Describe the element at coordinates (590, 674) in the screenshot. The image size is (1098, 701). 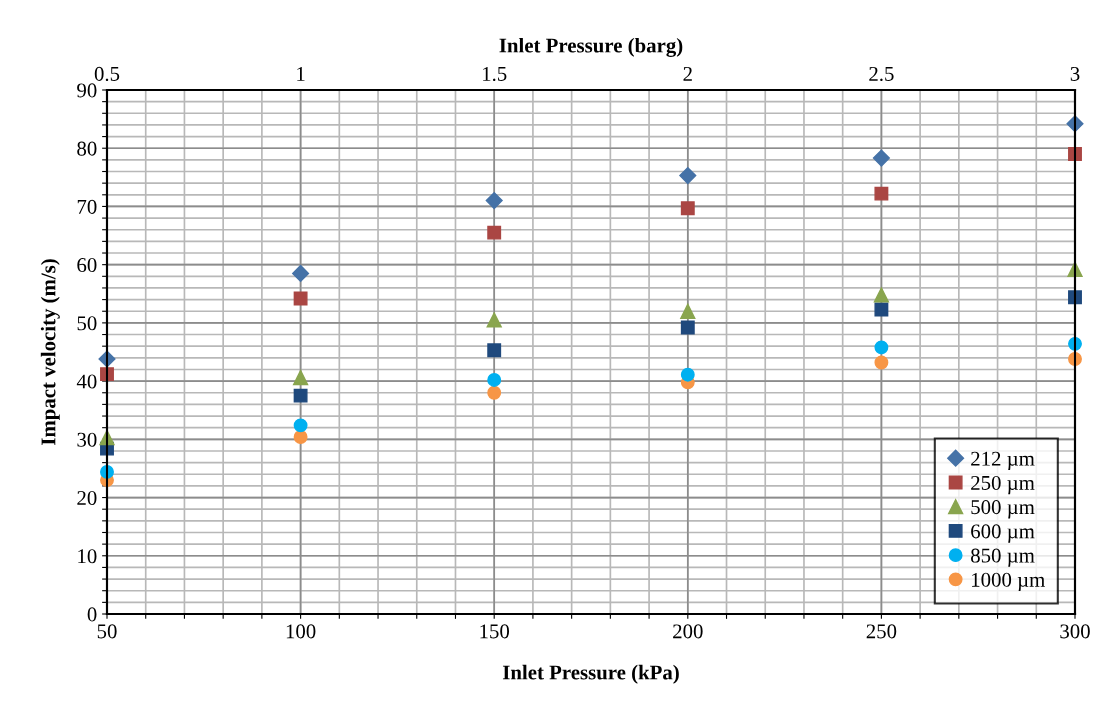
I see `x-axis-title: Inlet Pressure (kPa)` at that location.